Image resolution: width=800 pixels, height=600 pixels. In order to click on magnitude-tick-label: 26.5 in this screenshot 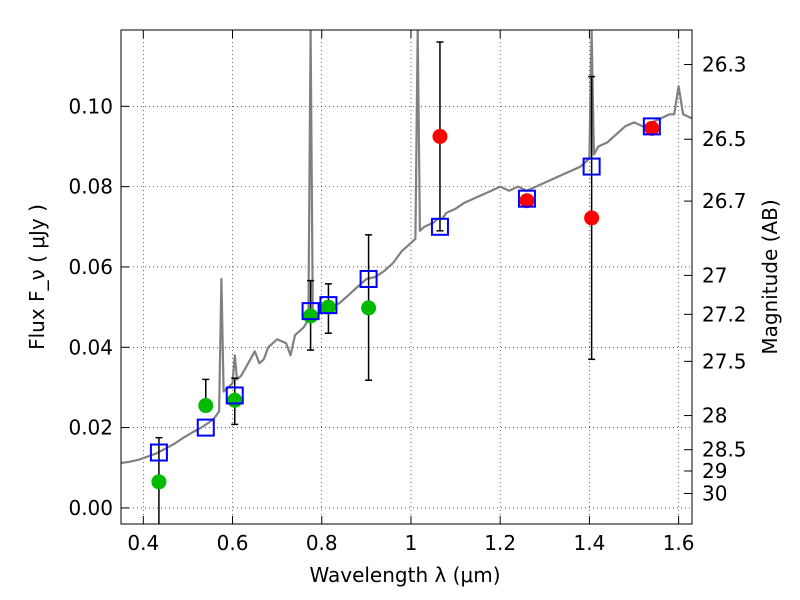, I will do `click(724, 139)`.